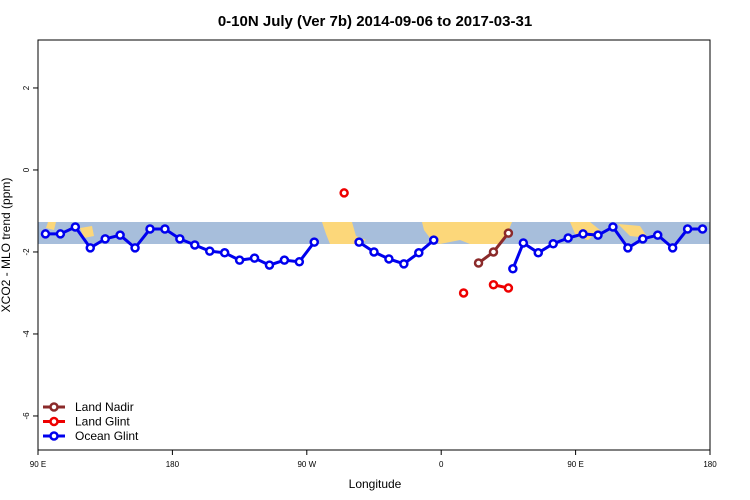 This screenshot has height=500, width=750. What do you see at coordinates (26, 169) in the screenshot?
I see `y-tick-label: 0` at bounding box center [26, 169].